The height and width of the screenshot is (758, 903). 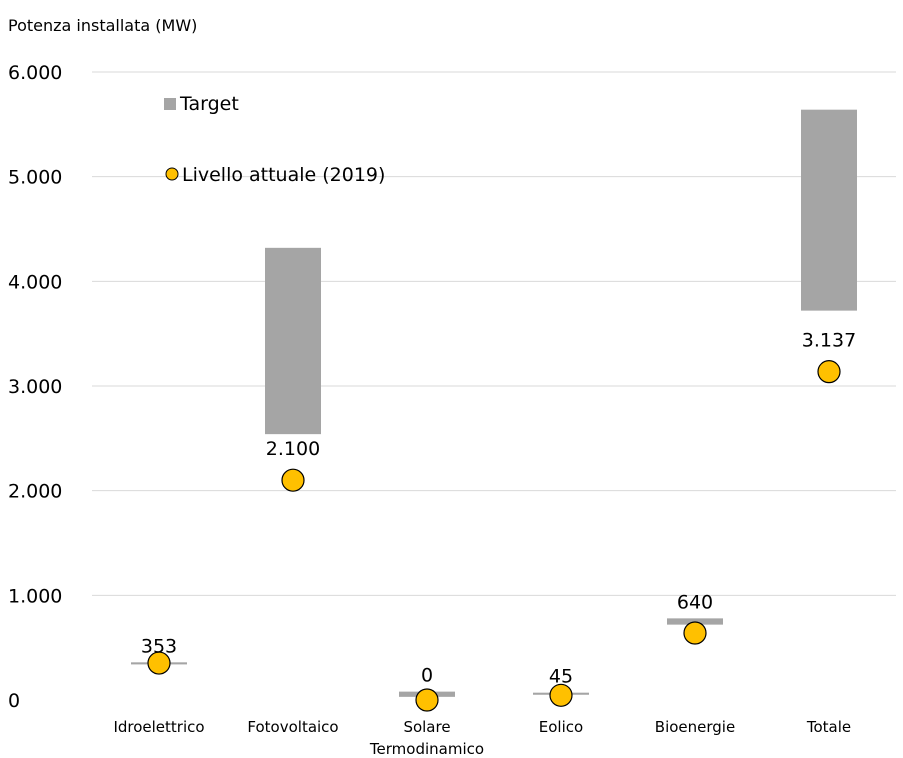 What do you see at coordinates (35, 282) in the screenshot?
I see `y-tick-label: 4.000` at bounding box center [35, 282].